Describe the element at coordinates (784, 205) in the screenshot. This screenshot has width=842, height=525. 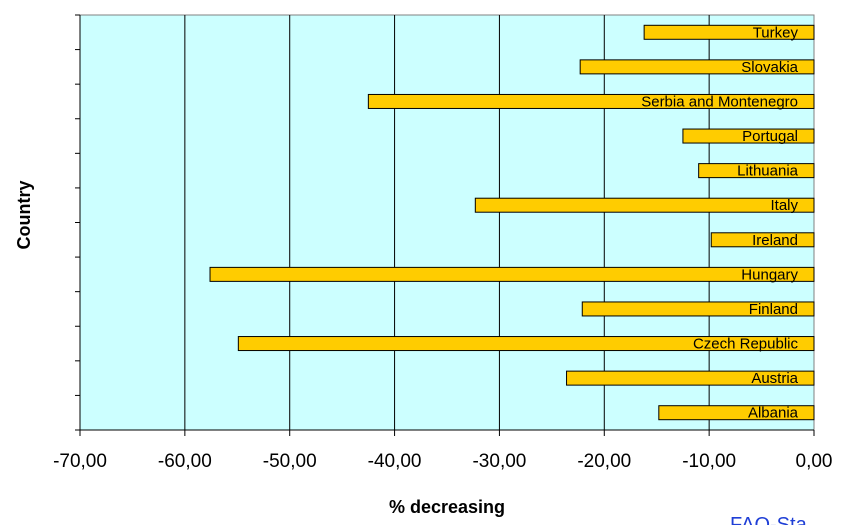
I see `bar-label: Italy` at that location.